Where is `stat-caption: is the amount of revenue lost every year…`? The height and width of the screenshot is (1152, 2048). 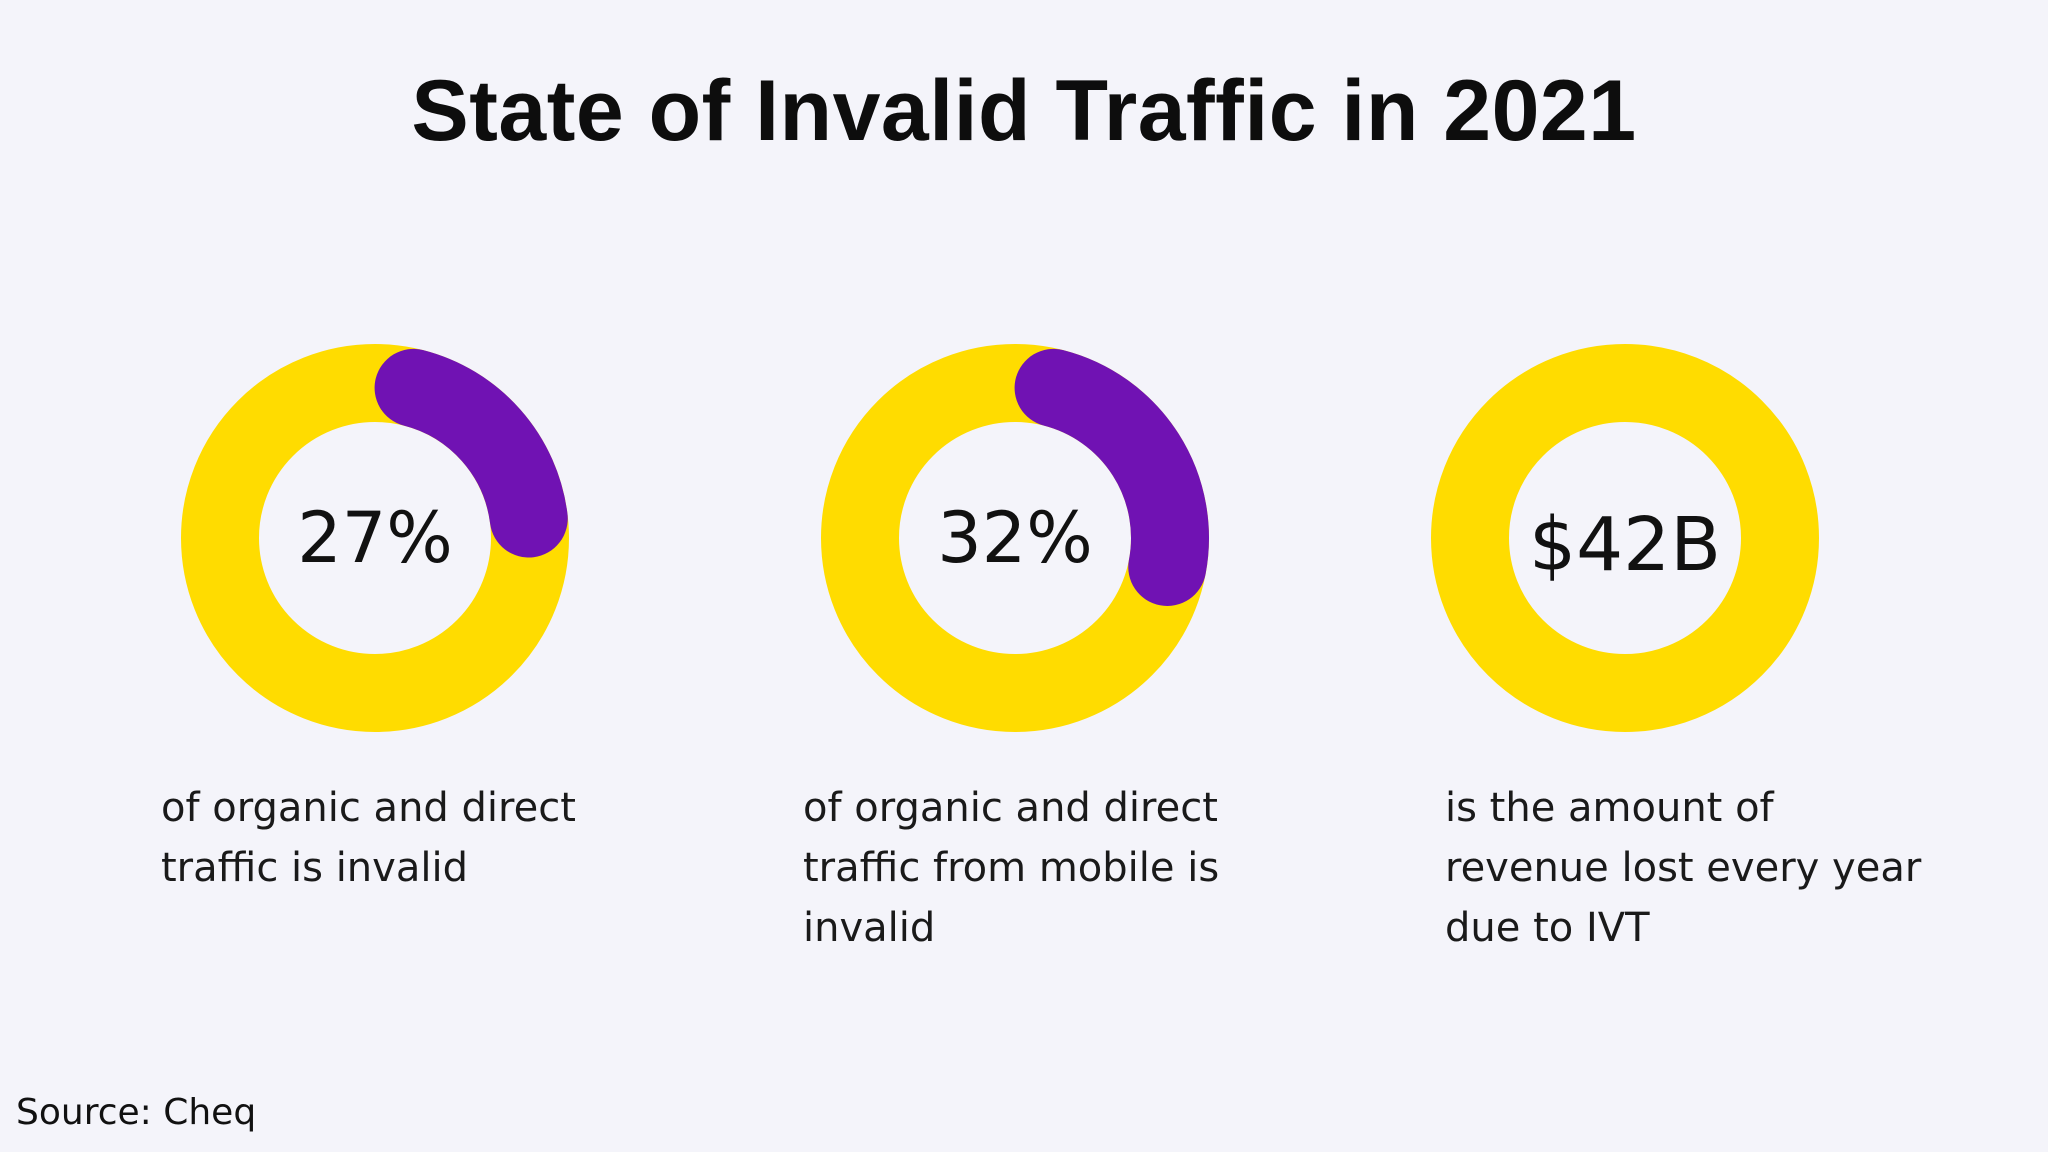
stat-caption: is the amount of revenue lost every year… is located at coordinates (1725, 868).